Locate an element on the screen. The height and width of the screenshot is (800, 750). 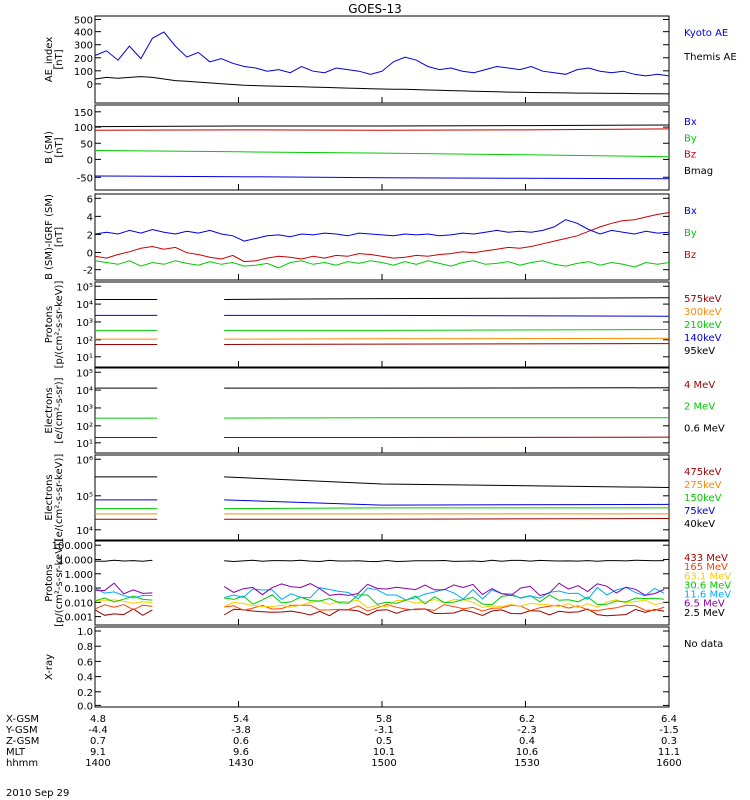
series-kyoto-ae is located at coordinates (382, 54).